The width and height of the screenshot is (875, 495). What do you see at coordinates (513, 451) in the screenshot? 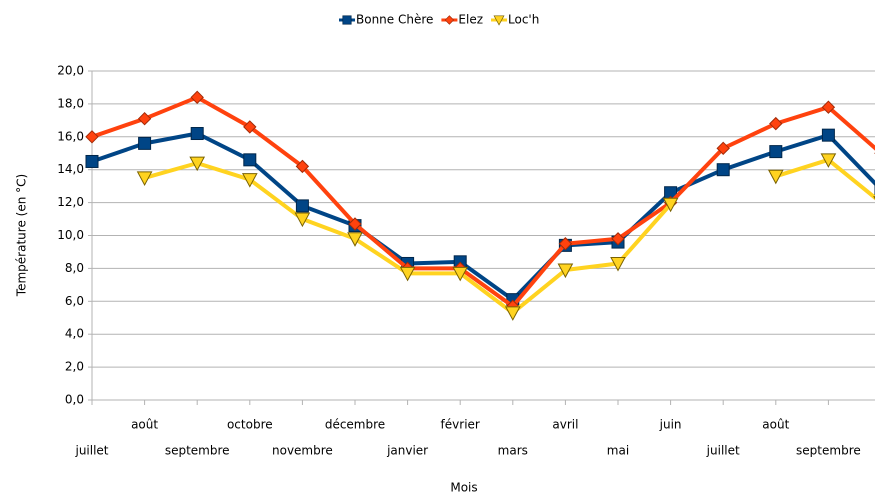
I see `x-tick-label: mars` at bounding box center [513, 451].